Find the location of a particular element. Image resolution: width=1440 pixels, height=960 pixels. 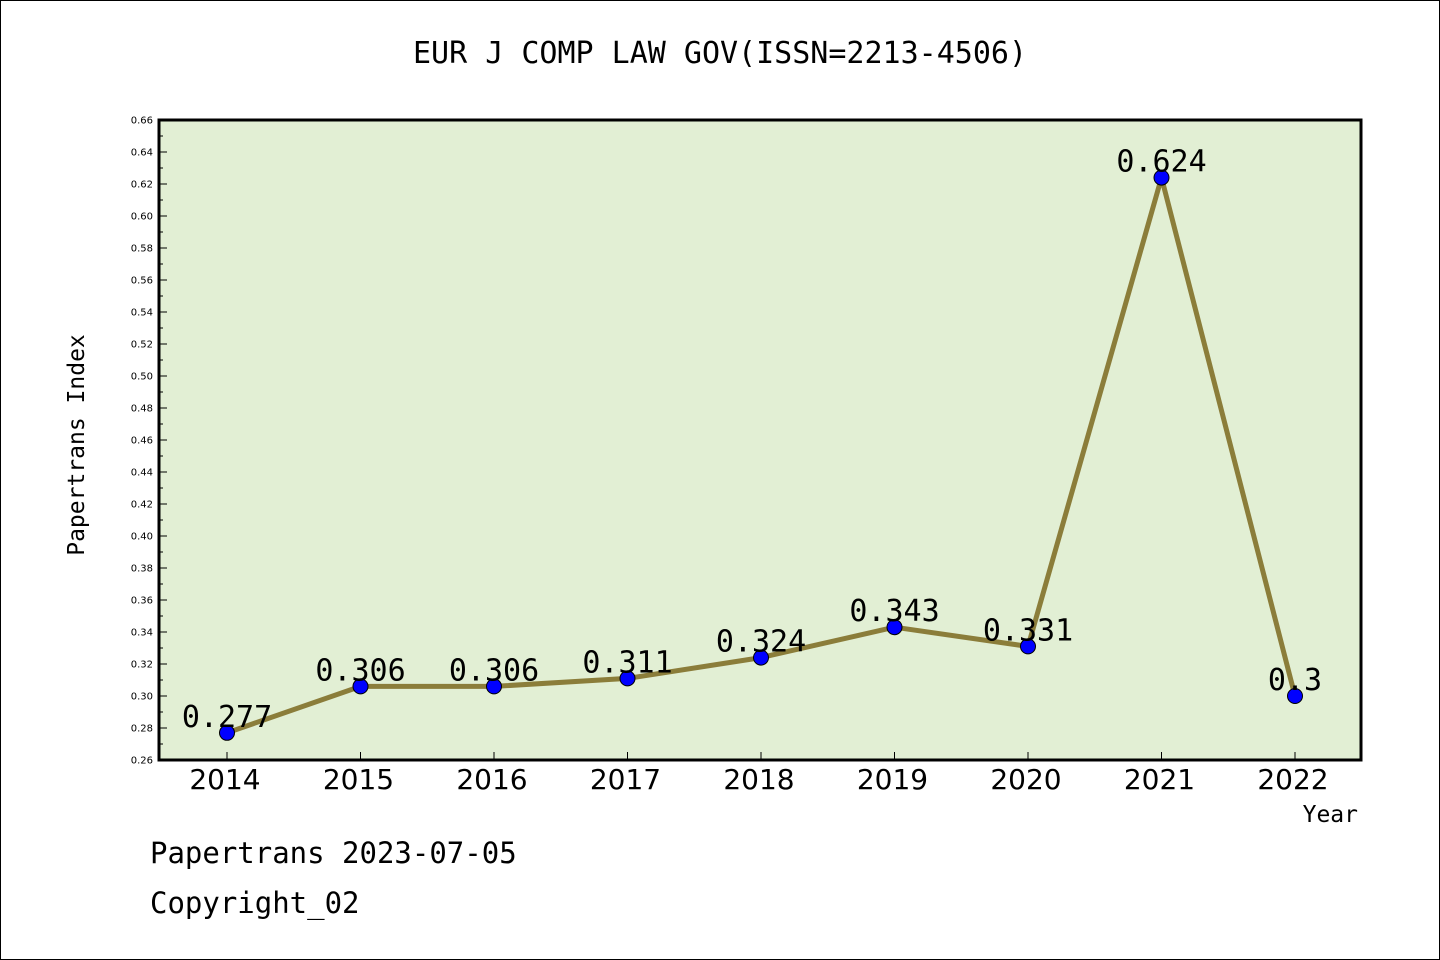

y-tick-label: 0.50 is located at coordinates (142, 377).